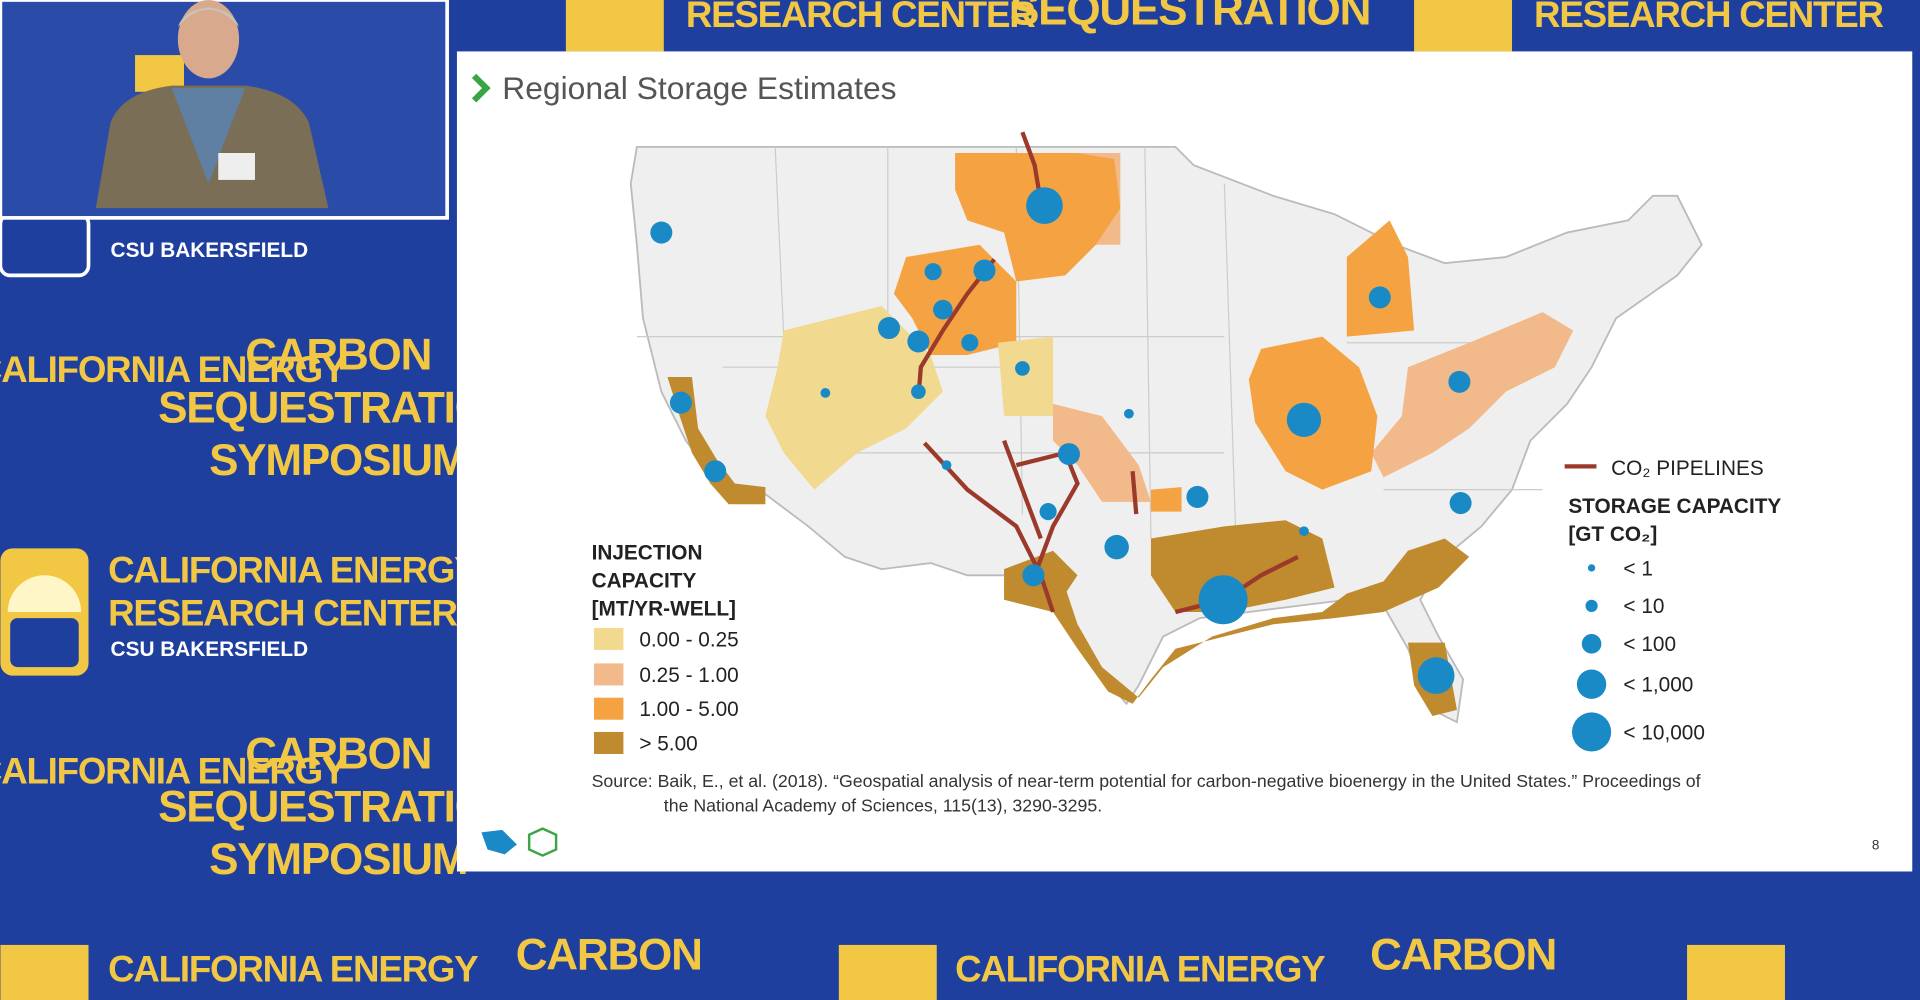  I want to click on footer-logos, so click(519, 842).